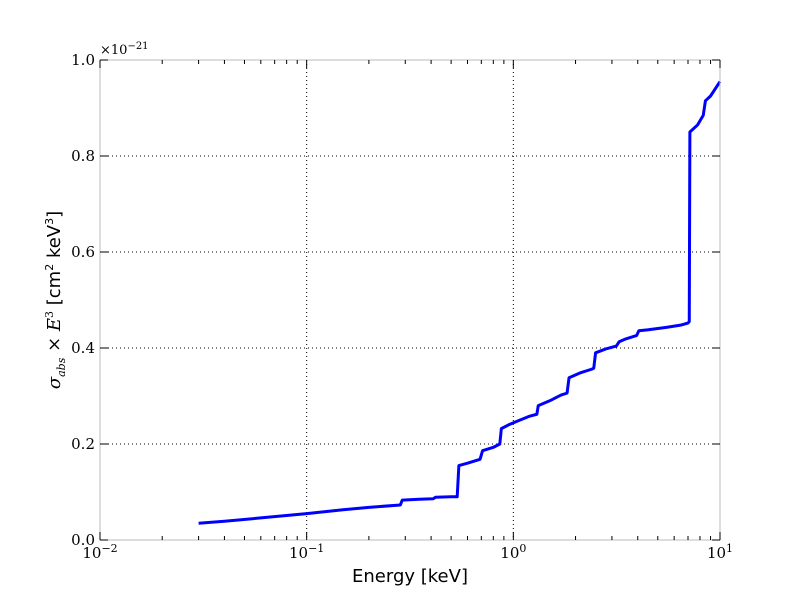  I want to click on y-axis-multiplier: ×10⁻²¹, so click(124, 49).